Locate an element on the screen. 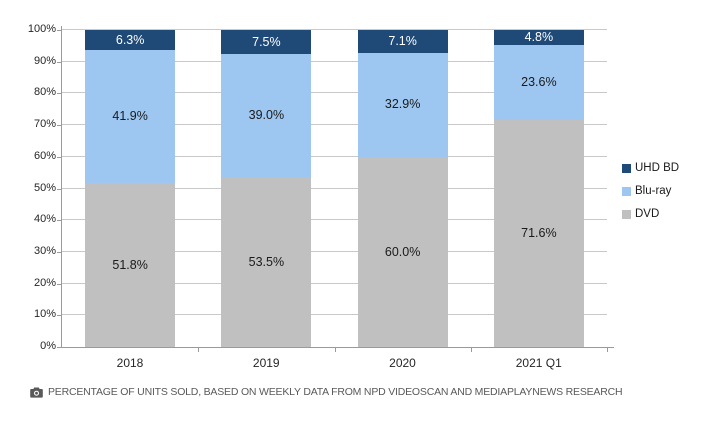  bar-2019: 53.5% 39.0% 7.5% is located at coordinates (266, 188).